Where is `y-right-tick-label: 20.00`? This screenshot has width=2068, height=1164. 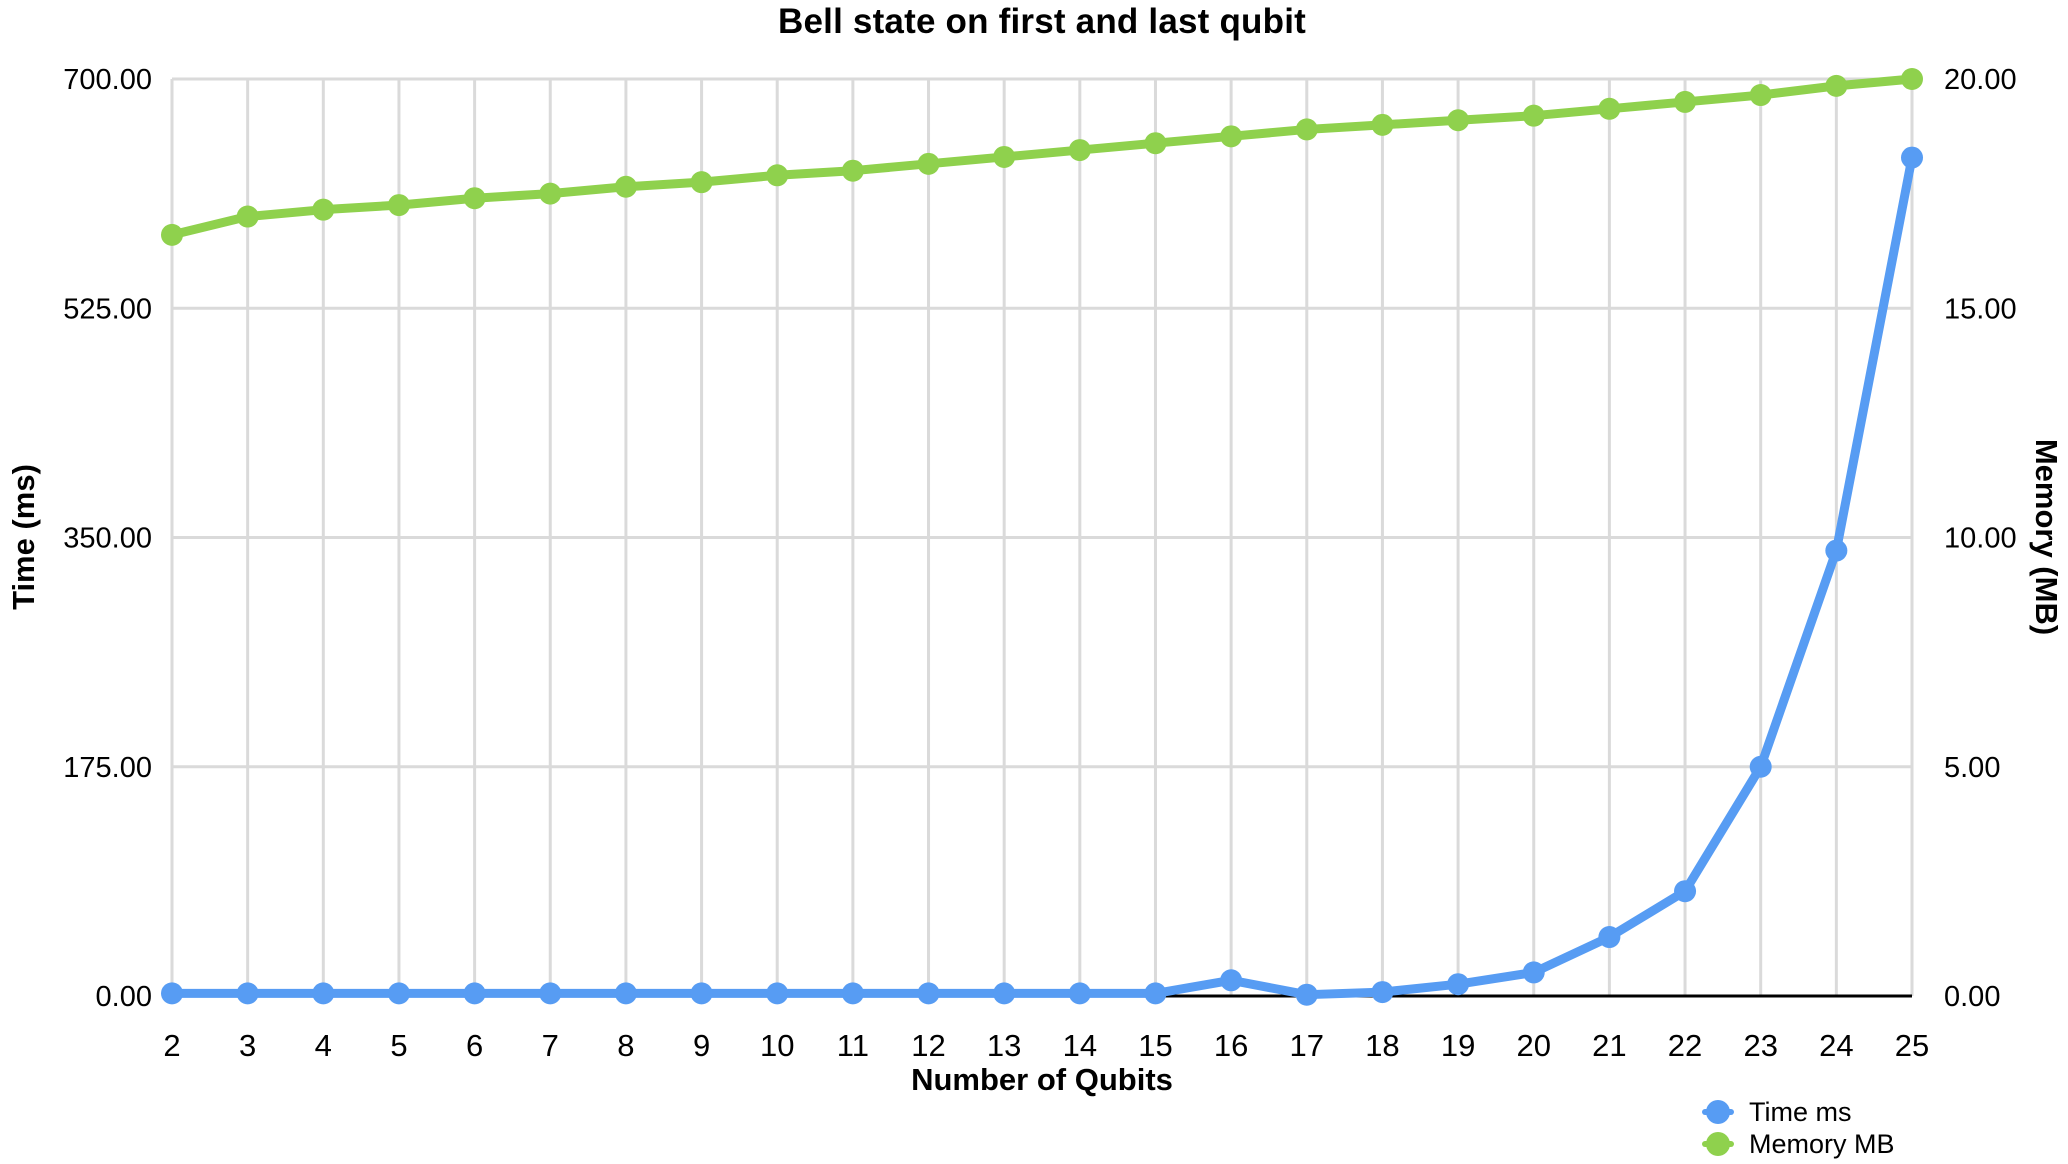 y-right-tick-label: 20.00 is located at coordinates (1980, 80).